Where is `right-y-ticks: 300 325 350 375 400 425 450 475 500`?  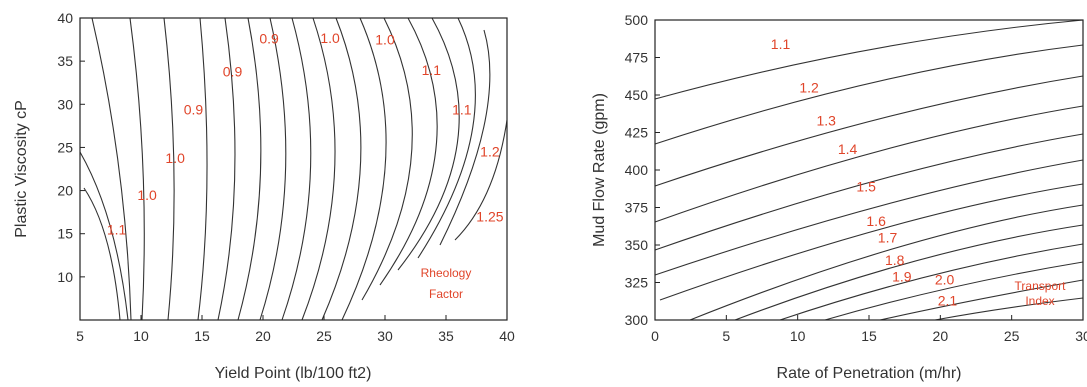 right-y-ticks: 300 325 350 375 400 425 450 475 500 is located at coordinates (642, 170).